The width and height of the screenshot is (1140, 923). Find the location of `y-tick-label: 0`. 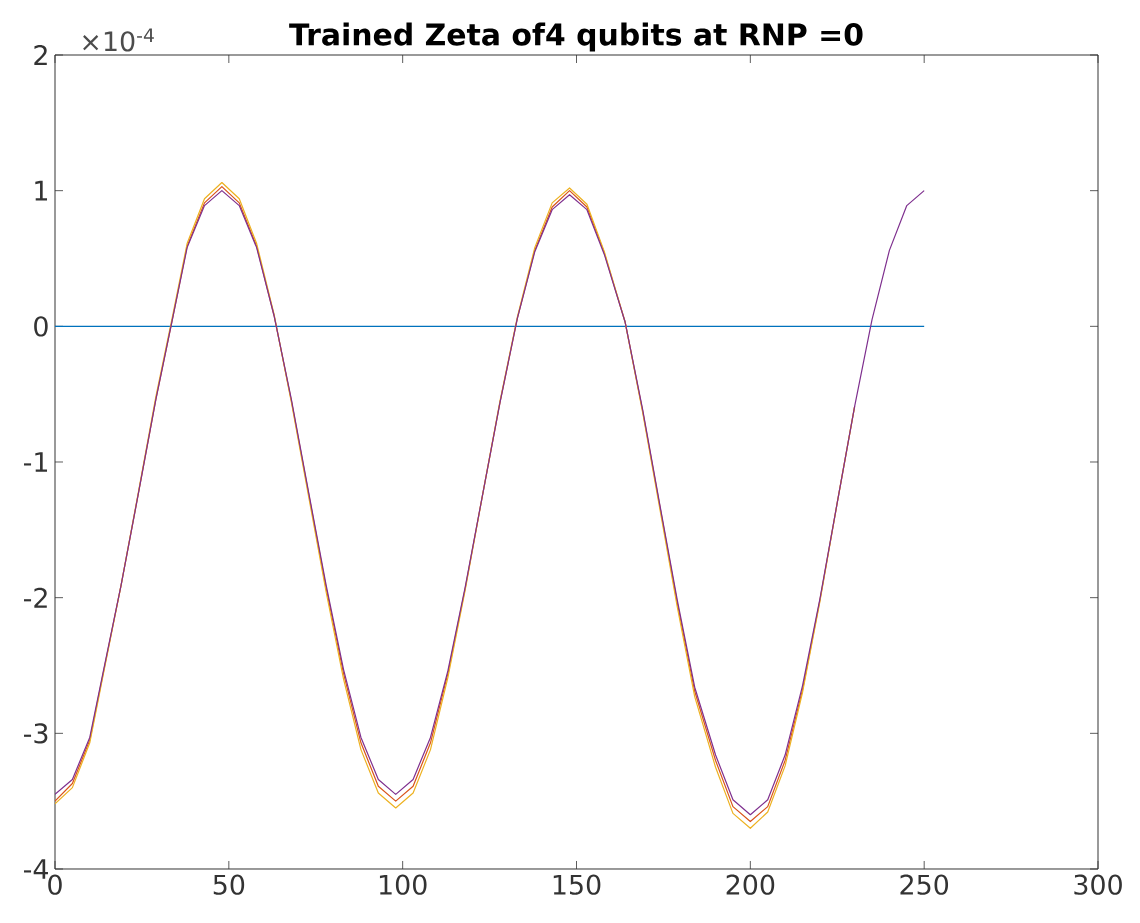

y-tick-label: 0 is located at coordinates (41, 326).